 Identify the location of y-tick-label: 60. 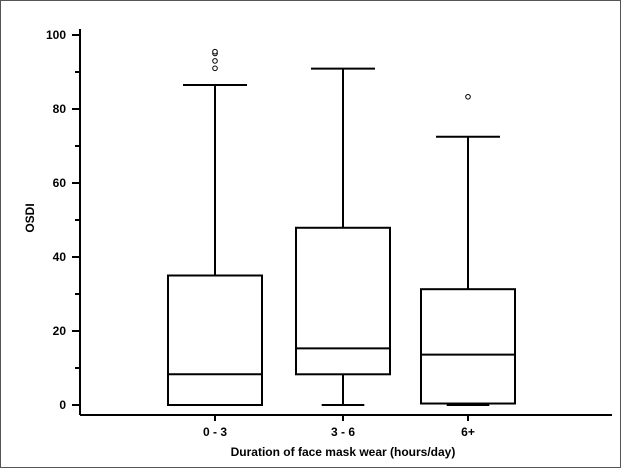
(60, 183).